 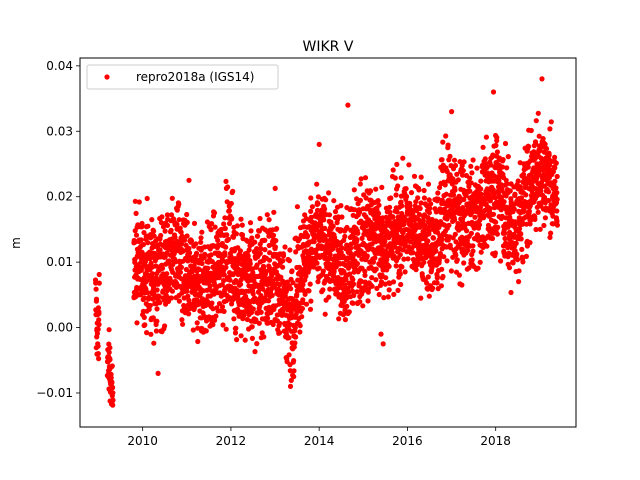 What do you see at coordinates (231, 441) in the screenshot?
I see `x-tick-label: 2012` at bounding box center [231, 441].